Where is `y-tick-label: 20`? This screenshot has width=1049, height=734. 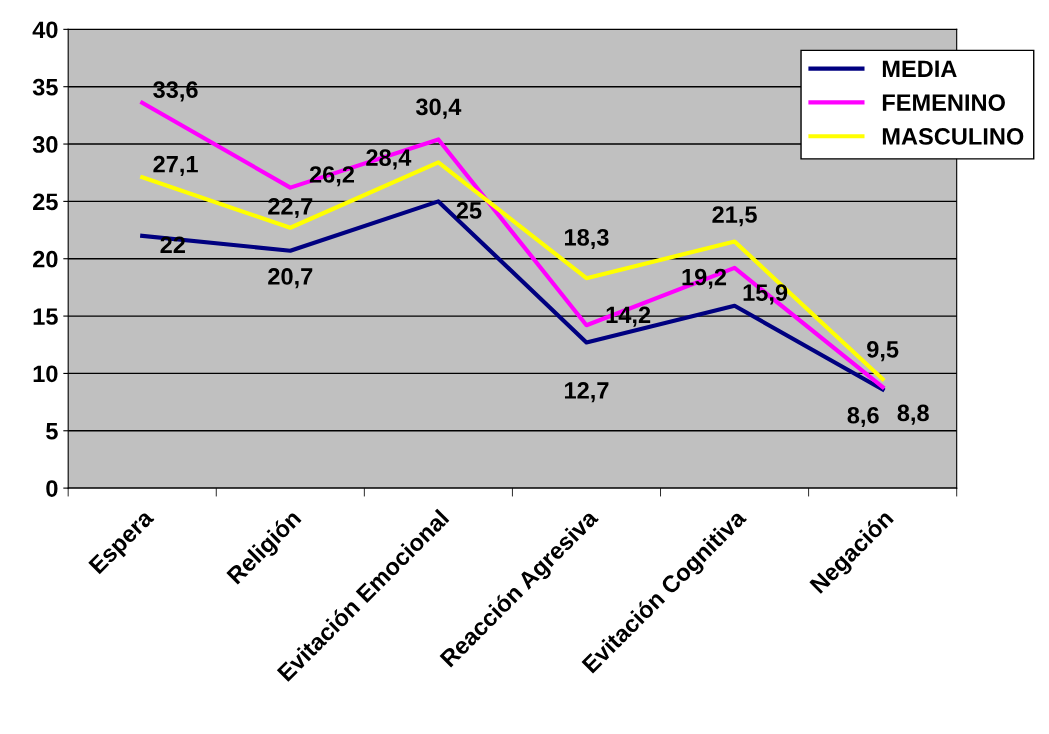 y-tick-label: 20 is located at coordinates (45, 259).